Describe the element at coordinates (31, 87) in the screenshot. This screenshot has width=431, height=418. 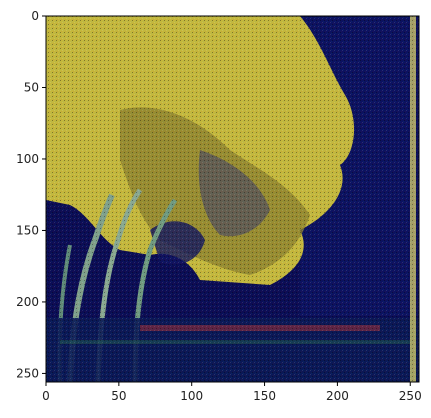
I see `y-tick-label: 50` at that location.